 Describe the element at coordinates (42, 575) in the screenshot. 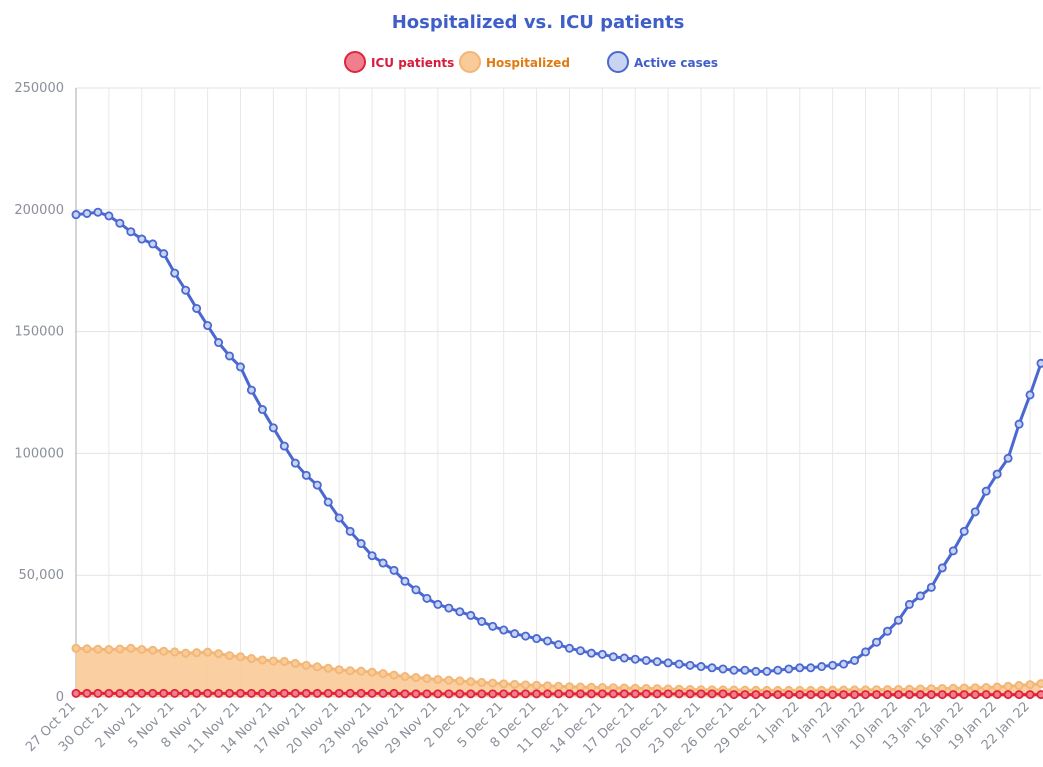

I see `y-tick-label: 50,000` at that location.